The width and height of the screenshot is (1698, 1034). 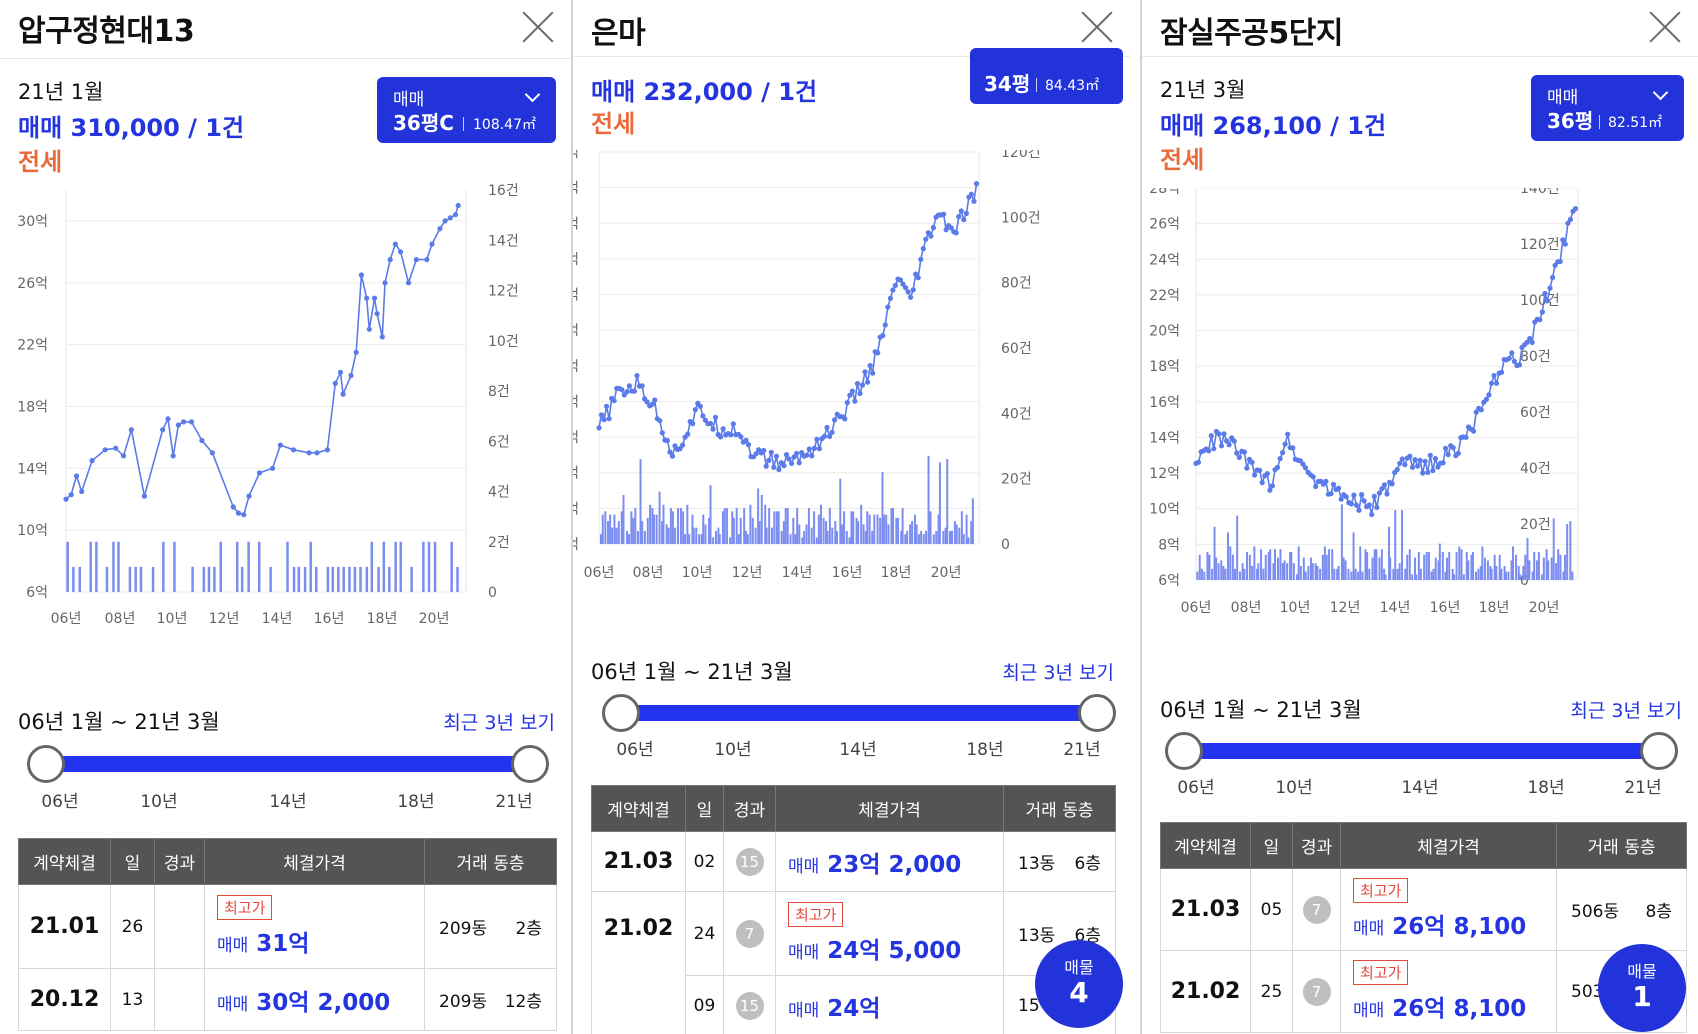 I want to click on contract-date: 21.02, so click(x=638, y=962).